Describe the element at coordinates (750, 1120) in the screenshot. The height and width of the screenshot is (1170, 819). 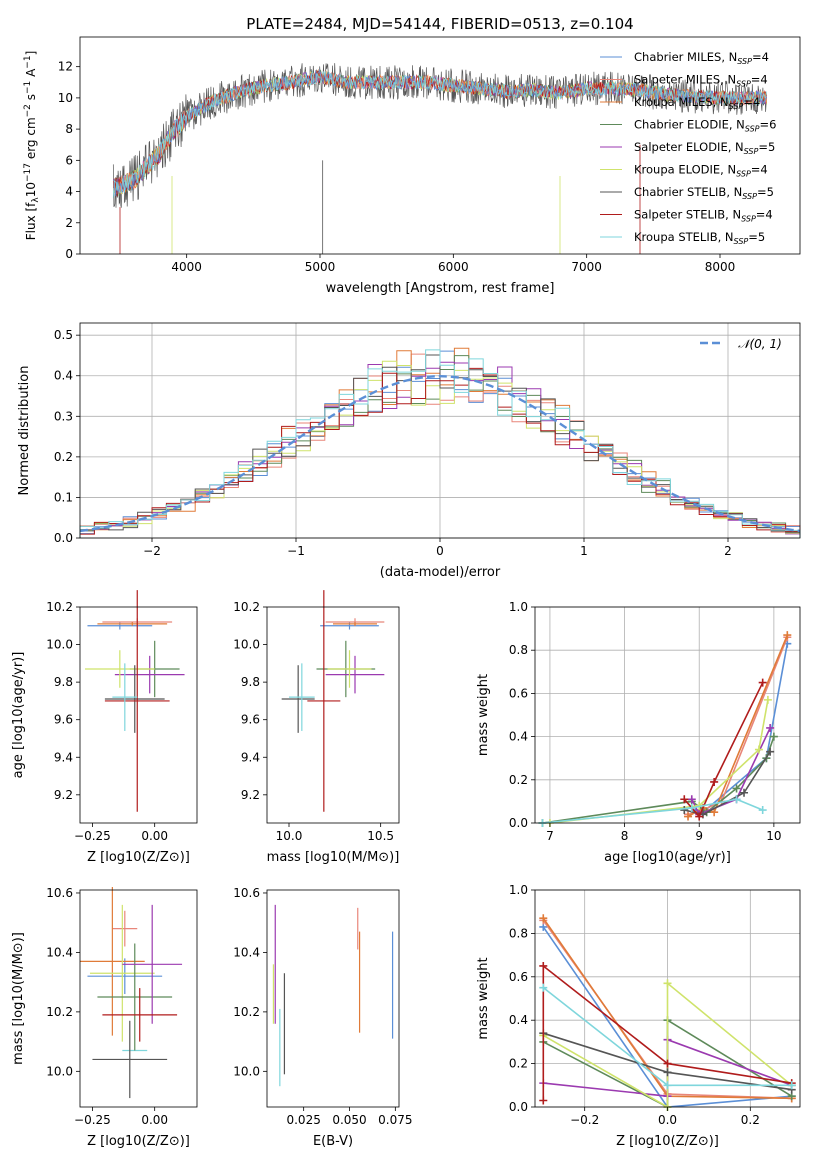
I see `x-tick-label: 0.2` at that location.